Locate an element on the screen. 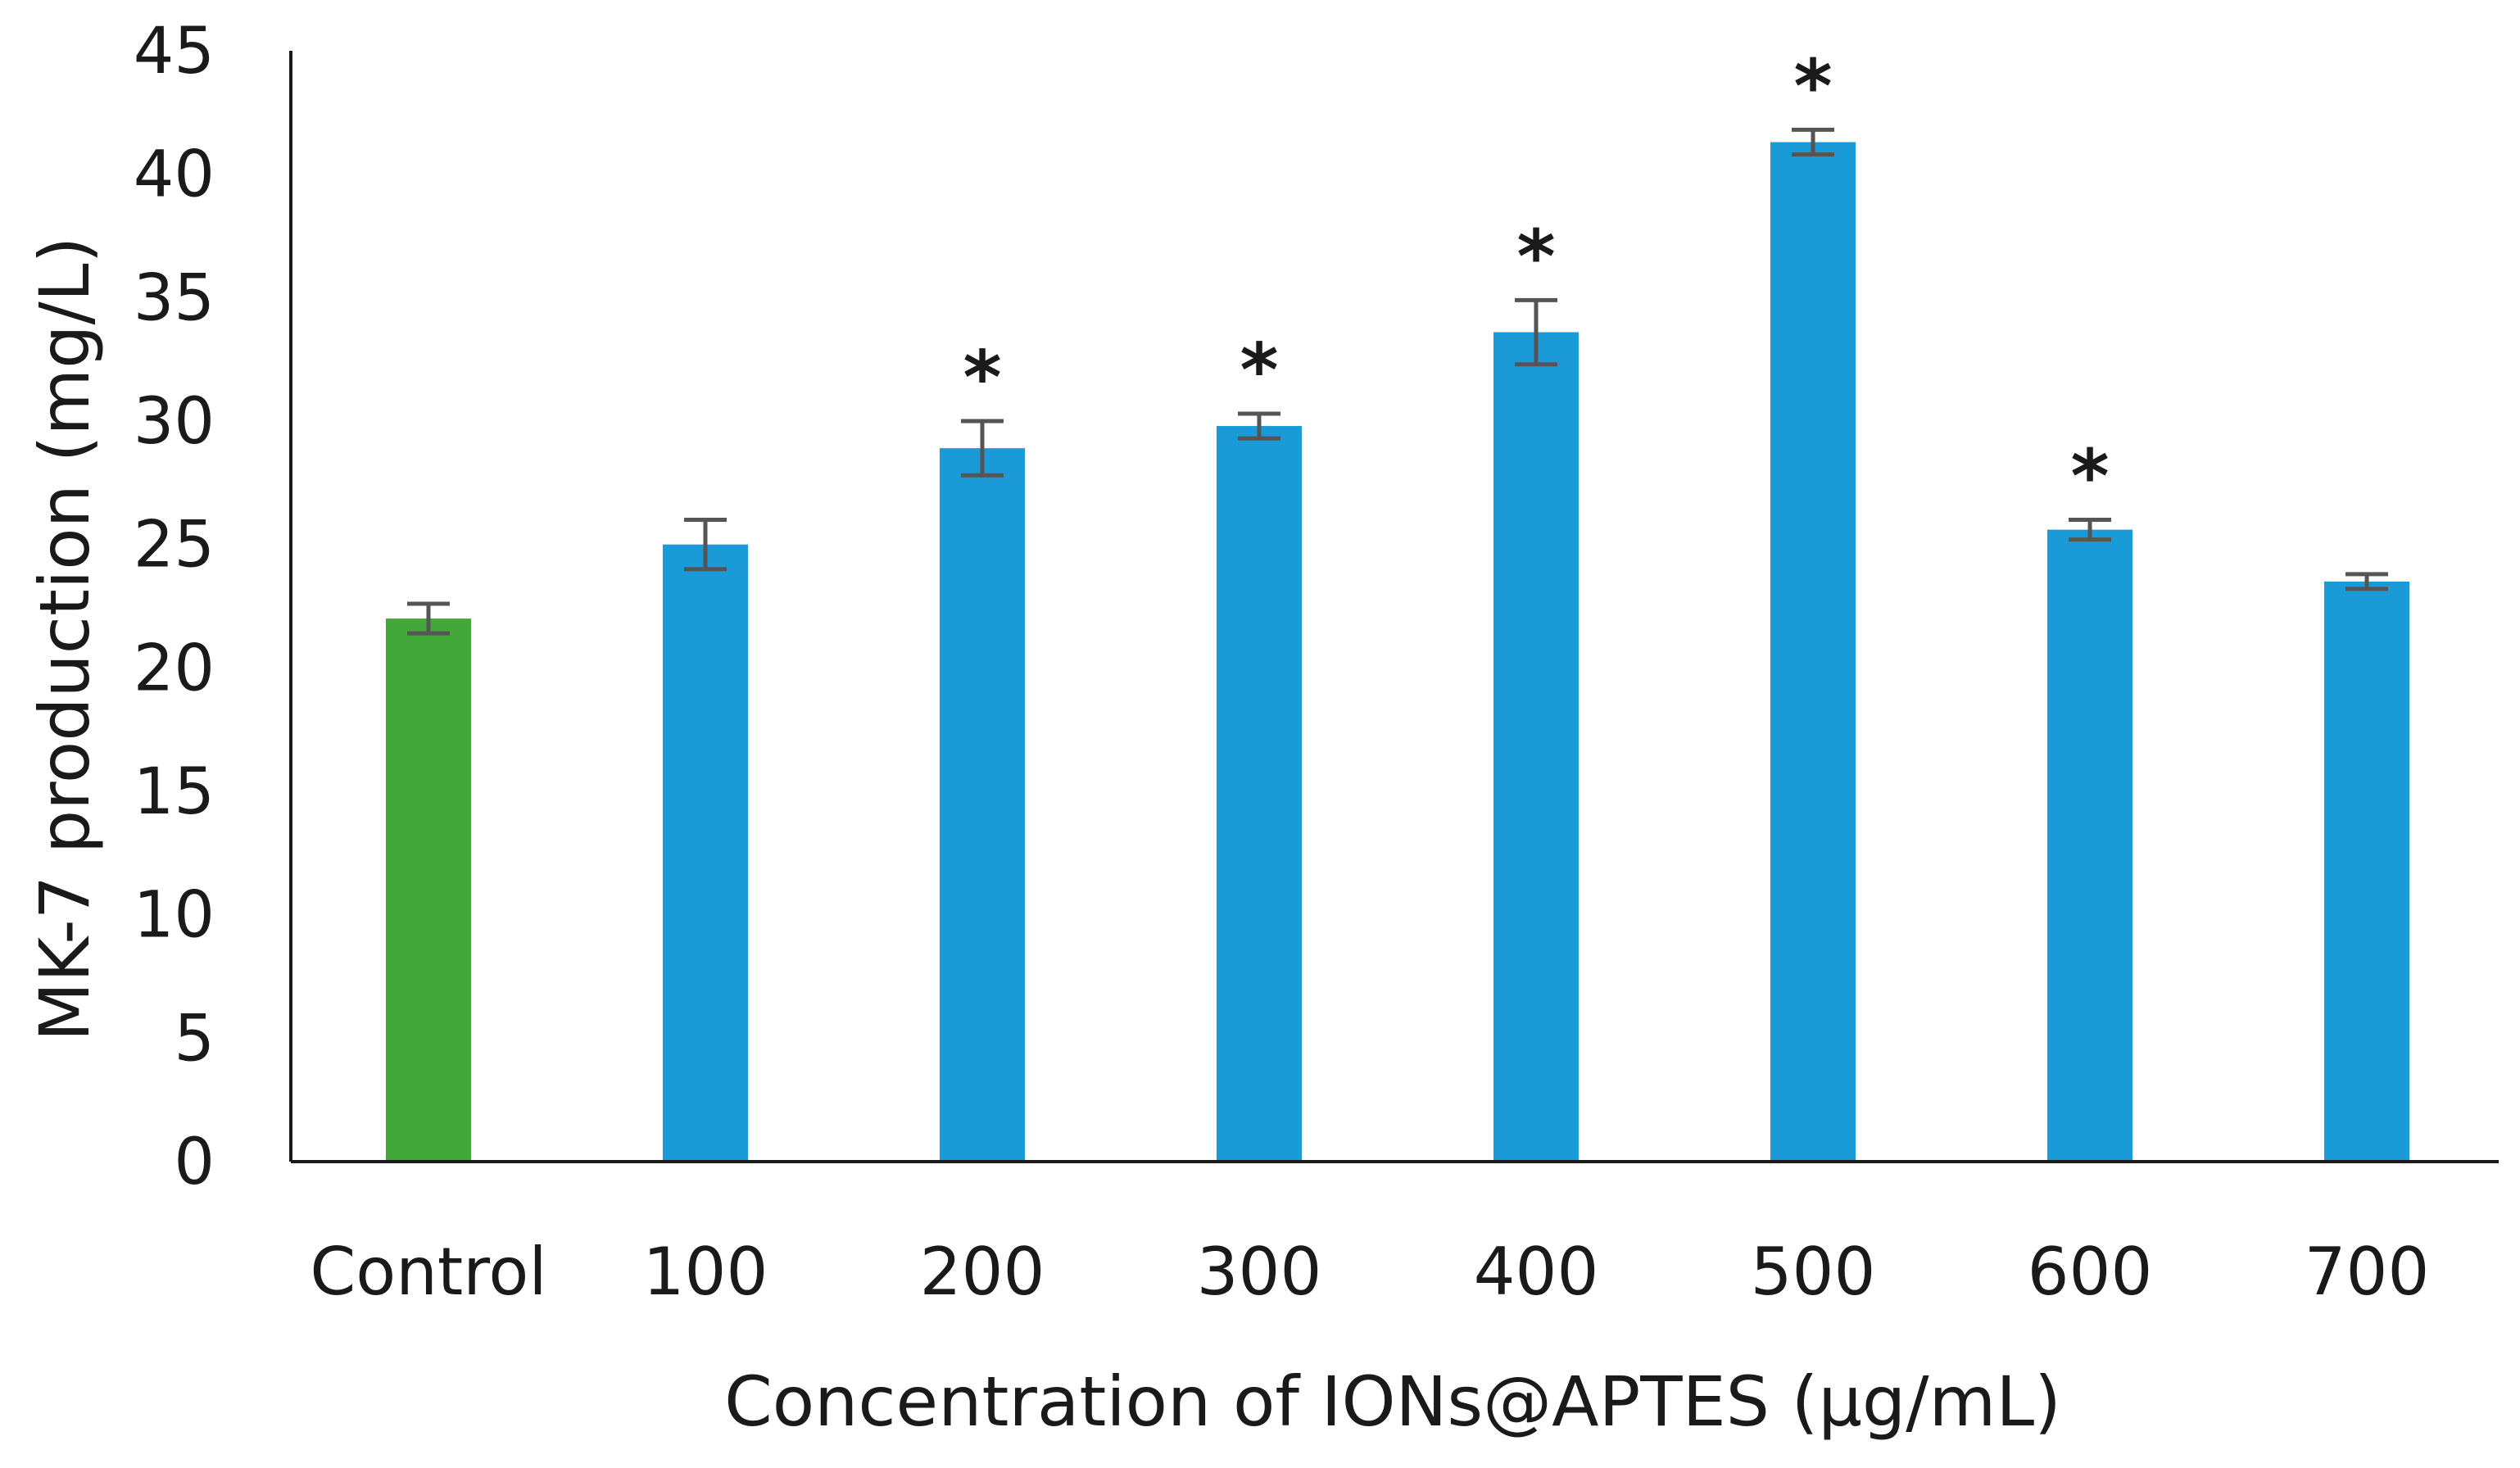 The width and height of the screenshot is (2520, 1468). x-tick-label: 700 is located at coordinates (2367, 1272).